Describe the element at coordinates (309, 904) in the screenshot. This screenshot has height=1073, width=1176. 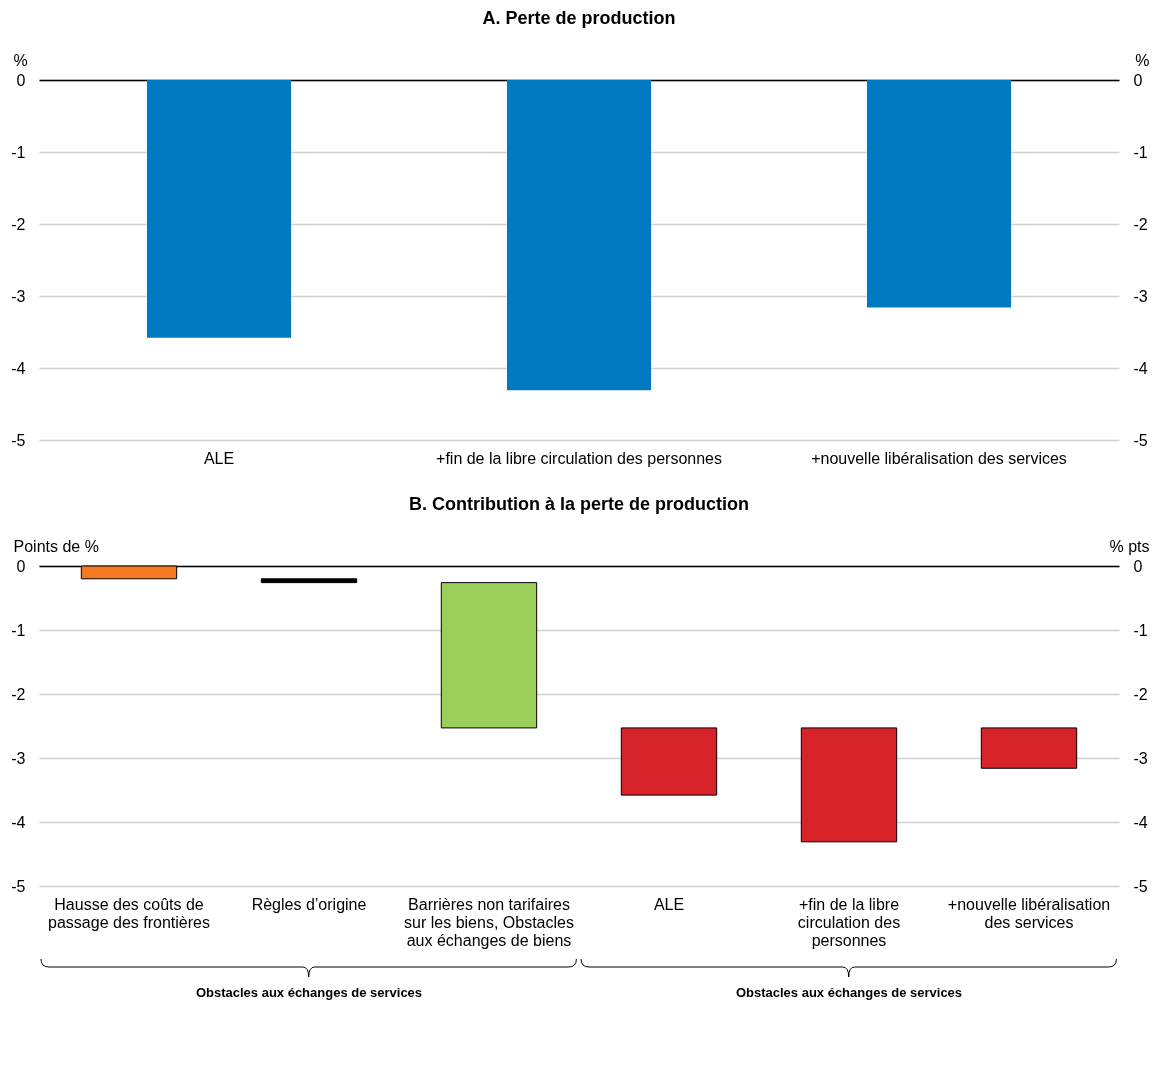
I see `x-tick-label: Règles d’origine` at that location.